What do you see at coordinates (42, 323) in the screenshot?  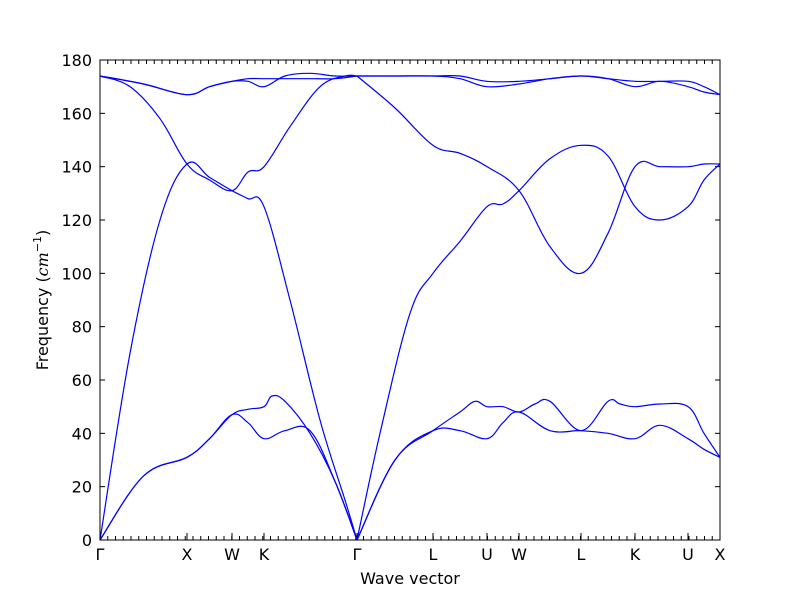 I see `y-axis-label-text: Frequency (` at bounding box center [42, 323].